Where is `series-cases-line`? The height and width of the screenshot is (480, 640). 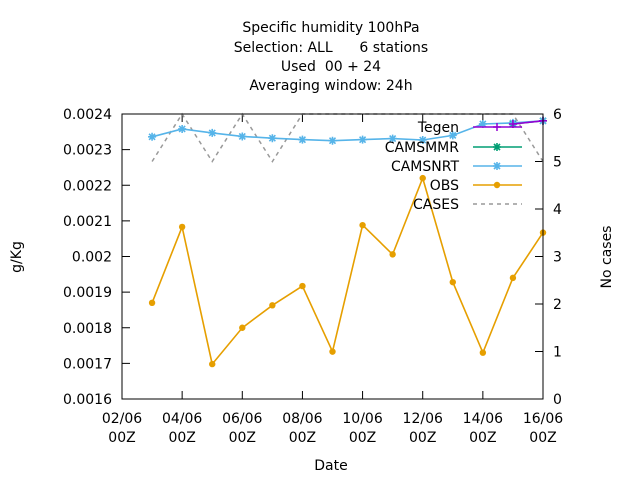 series-cases-line is located at coordinates (347, 137).